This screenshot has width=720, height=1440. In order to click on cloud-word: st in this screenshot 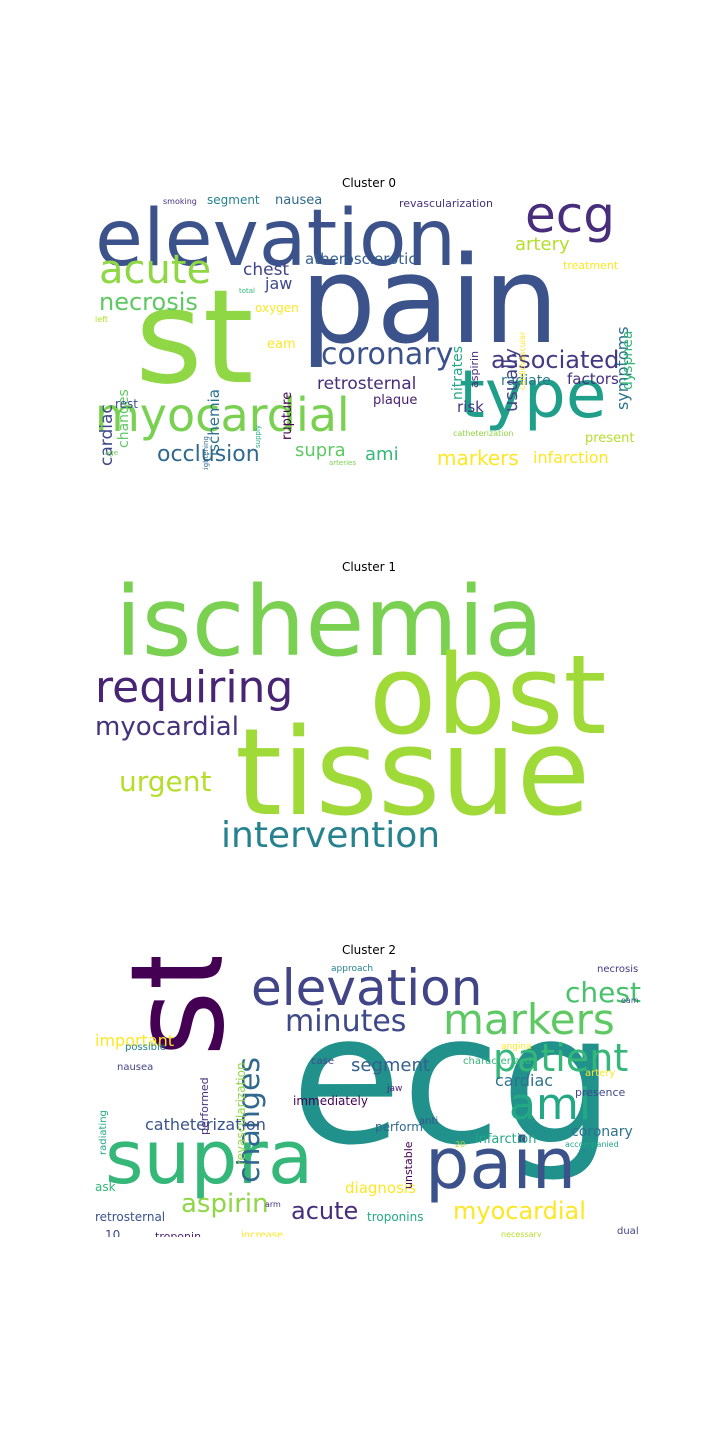, I will do `click(194, 337)`.